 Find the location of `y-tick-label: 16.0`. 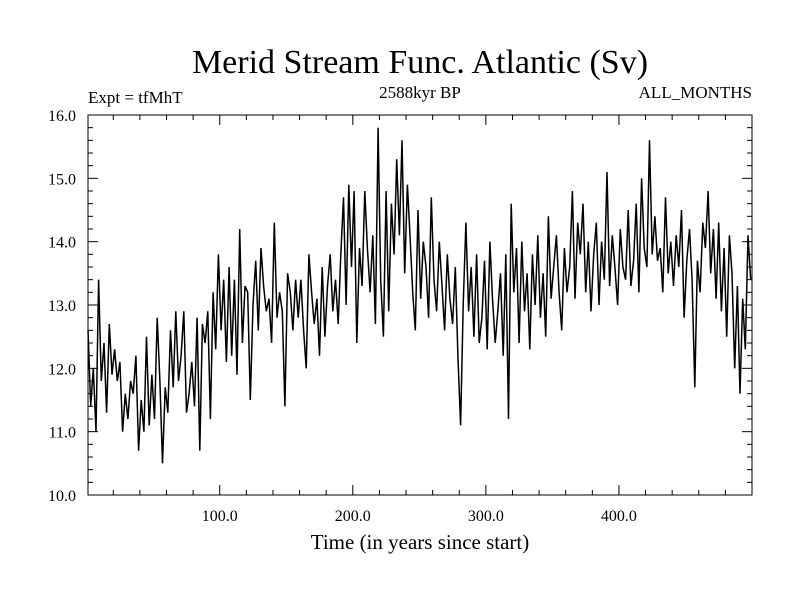

y-tick-label: 16.0 is located at coordinates (62, 116).